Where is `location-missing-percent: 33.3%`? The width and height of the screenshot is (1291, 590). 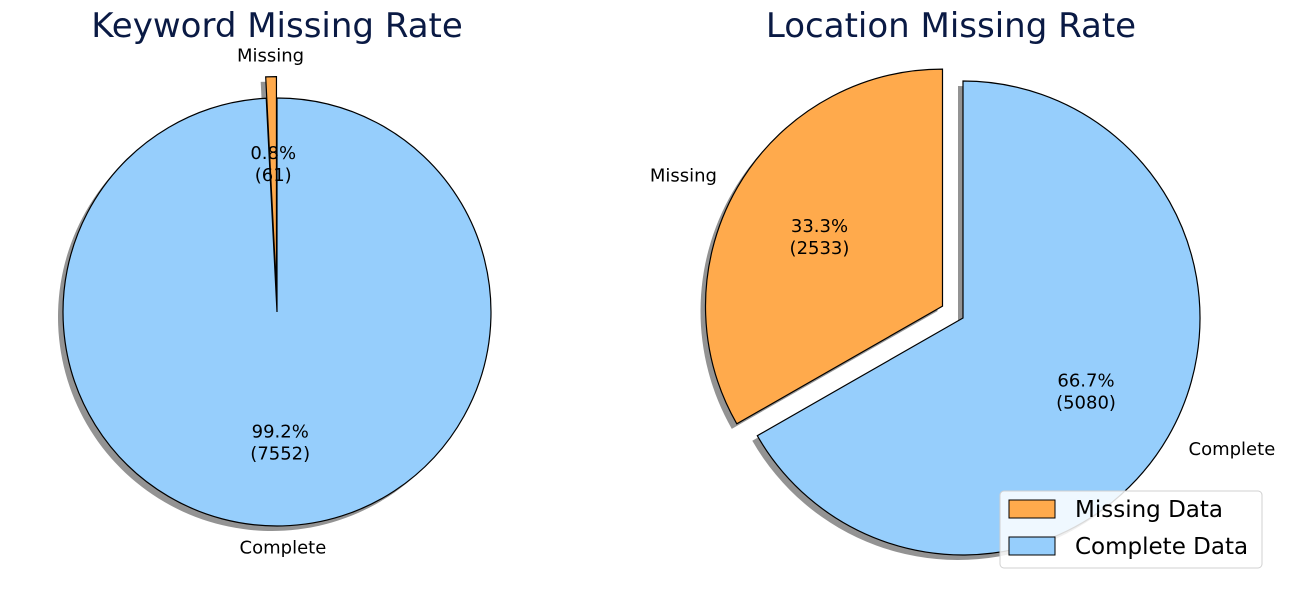
location-missing-percent: 33.3% is located at coordinates (819, 226).